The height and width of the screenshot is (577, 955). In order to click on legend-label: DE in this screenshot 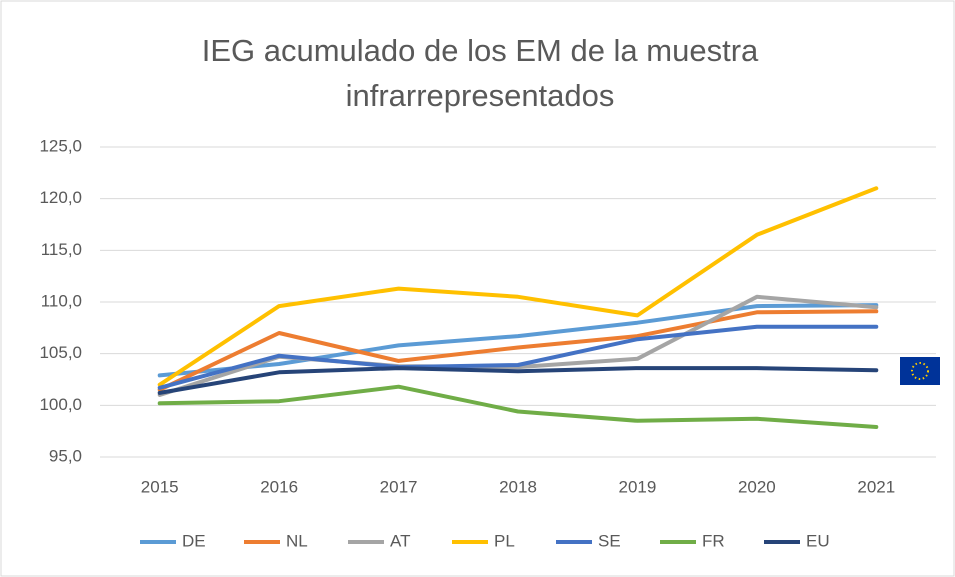, I will do `click(194, 540)`.